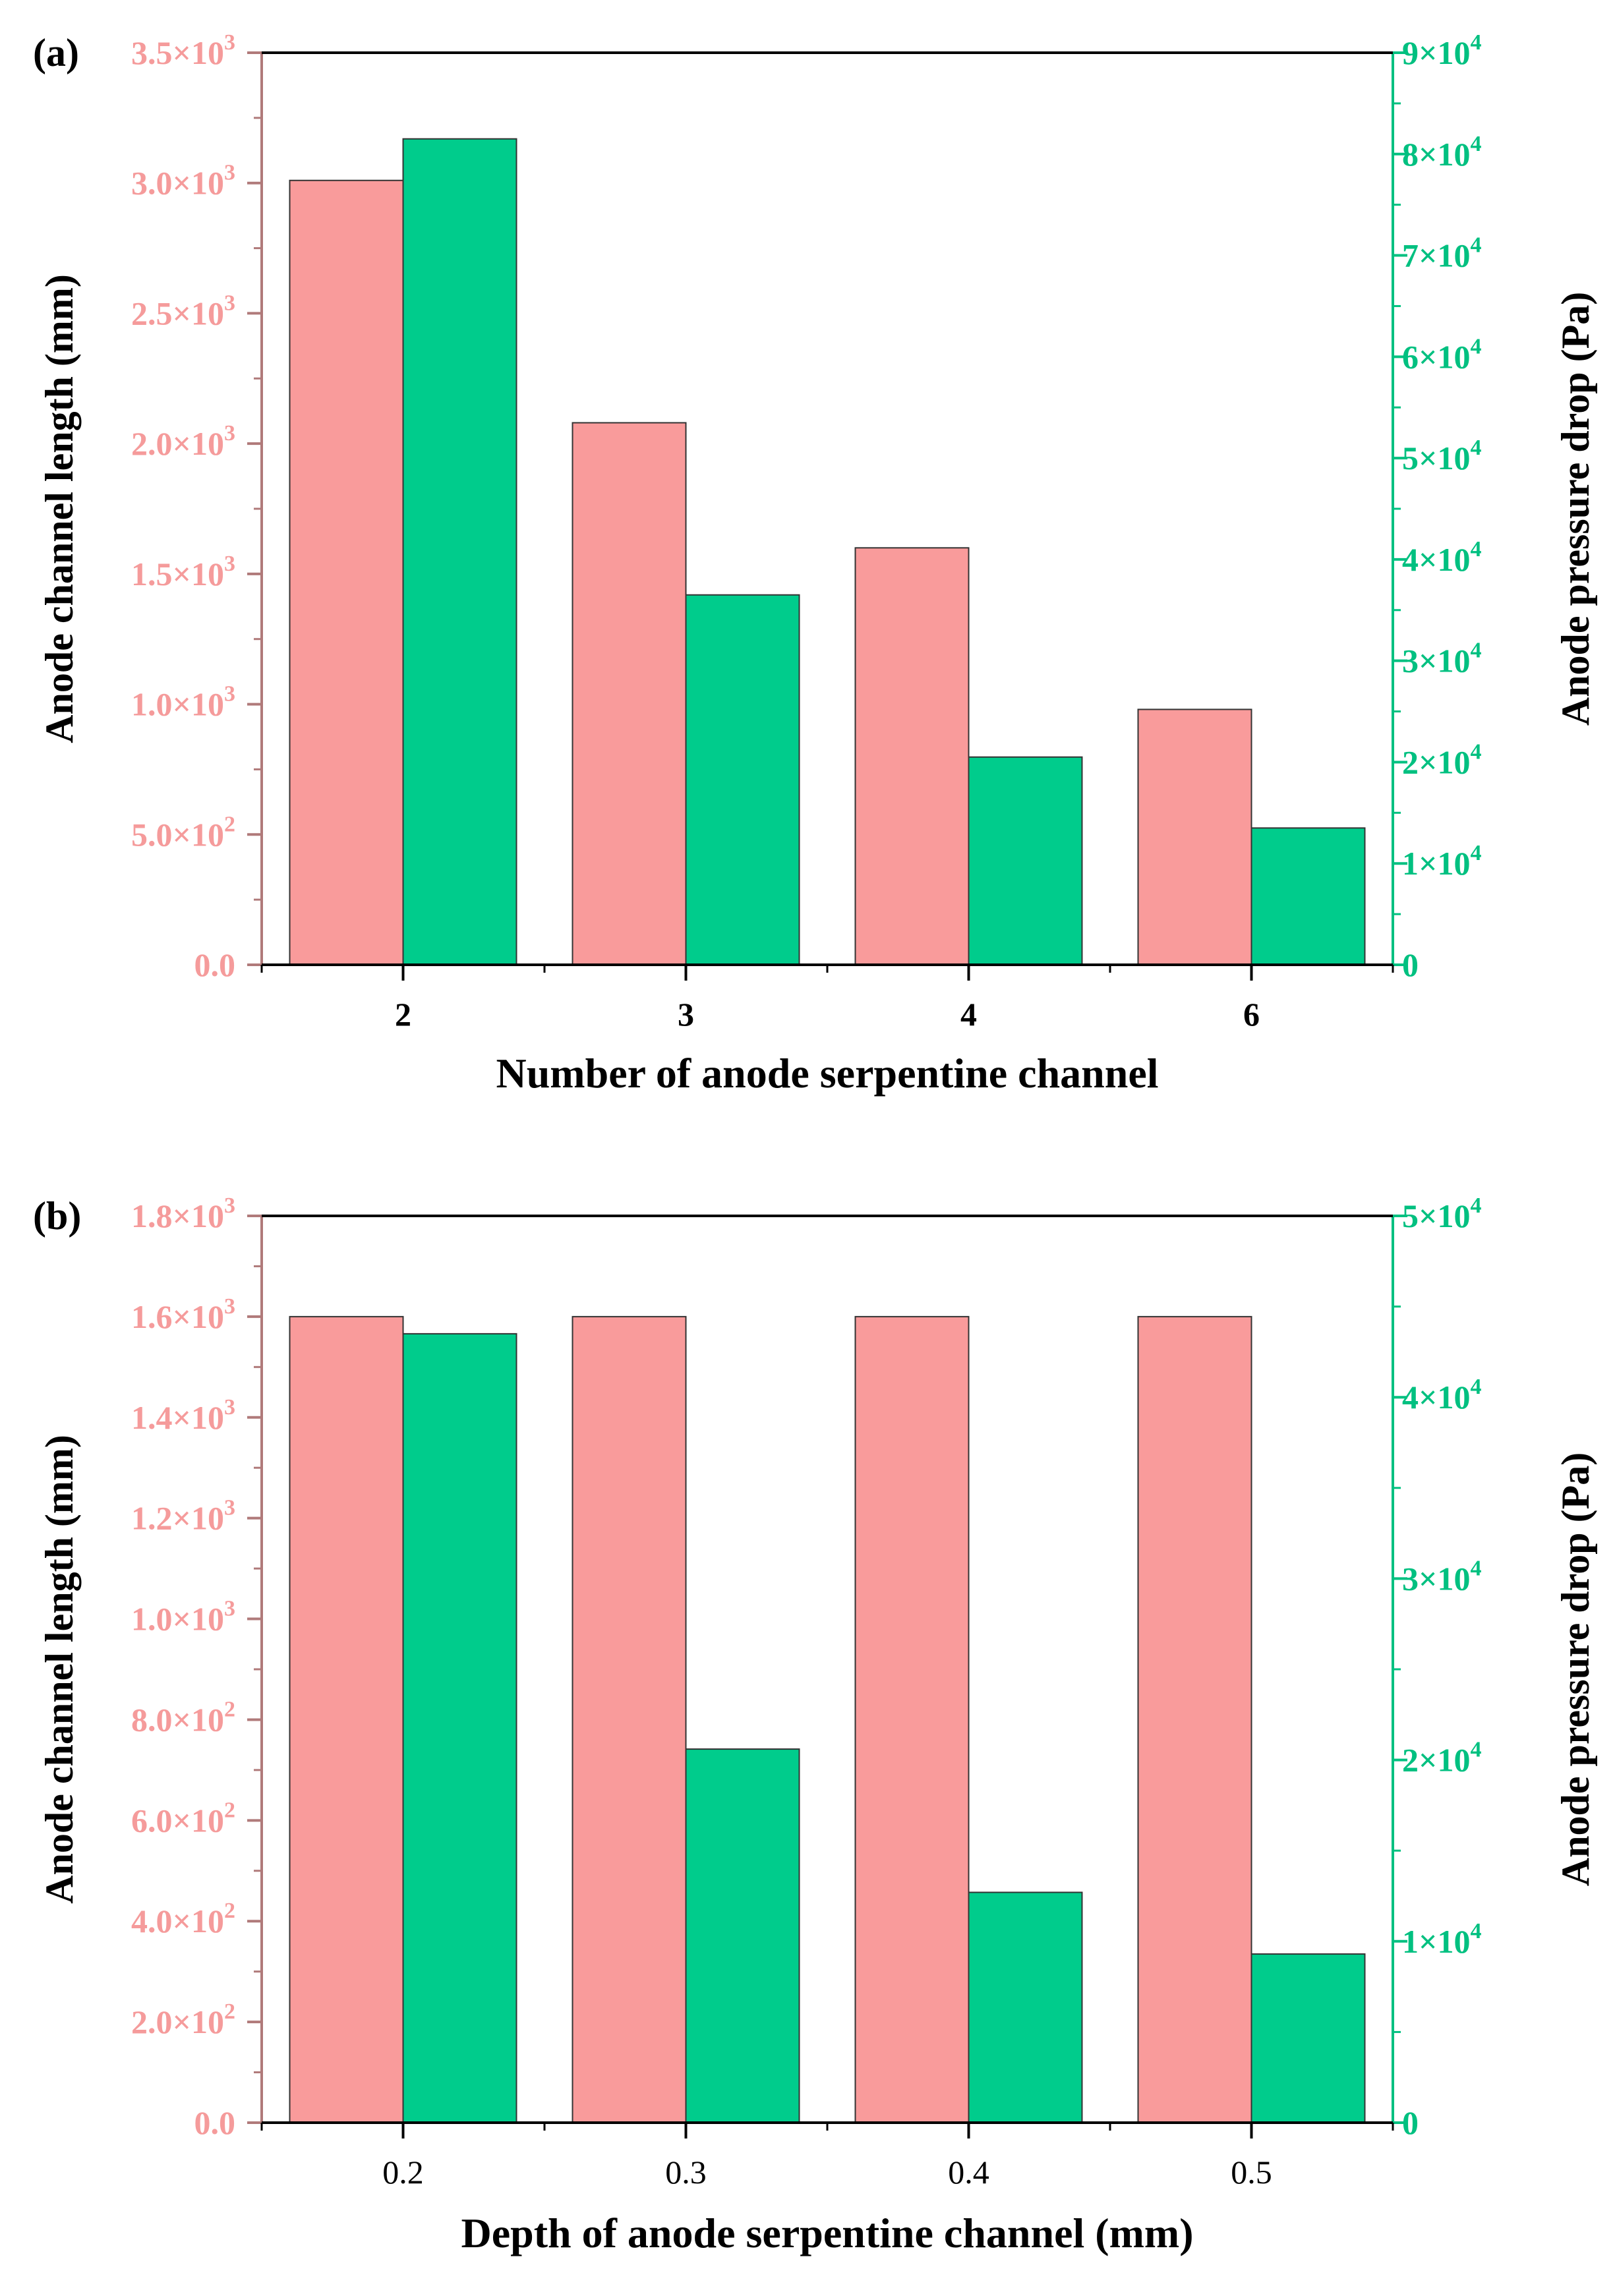  What do you see at coordinates (1251, 2172) in the screenshot?
I see `x-tick-label: 0.5` at bounding box center [1251, 2172].